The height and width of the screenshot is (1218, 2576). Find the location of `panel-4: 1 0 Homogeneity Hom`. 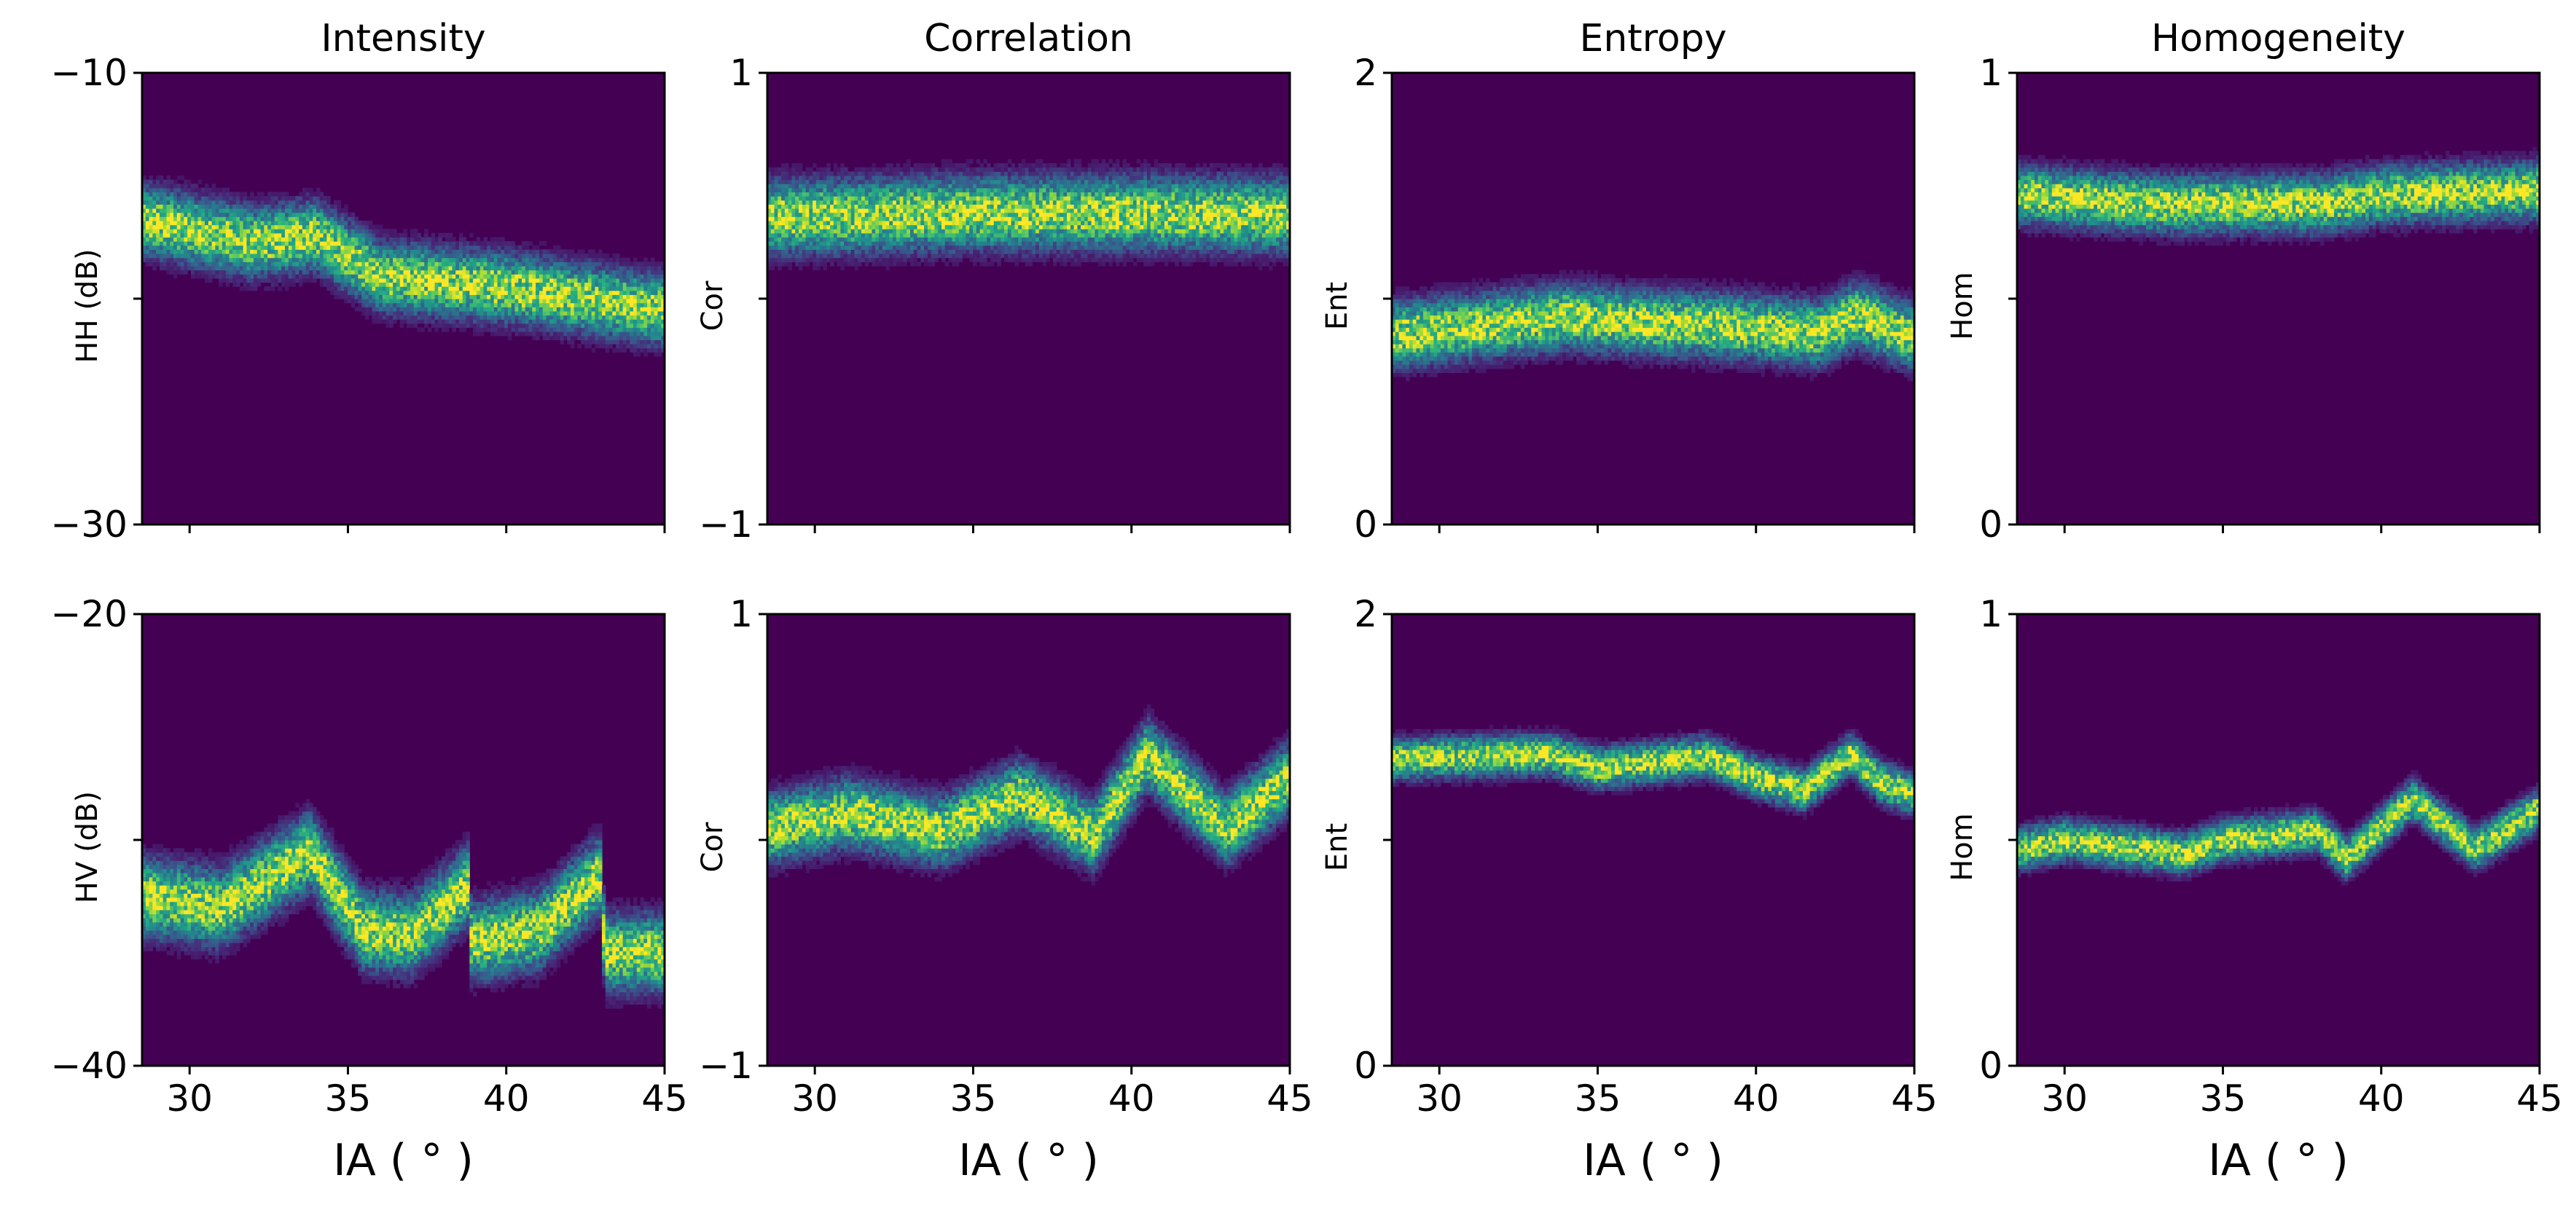

panel-4: 1 0 Homogeneity Hom is located at coordinates (2243, 282).